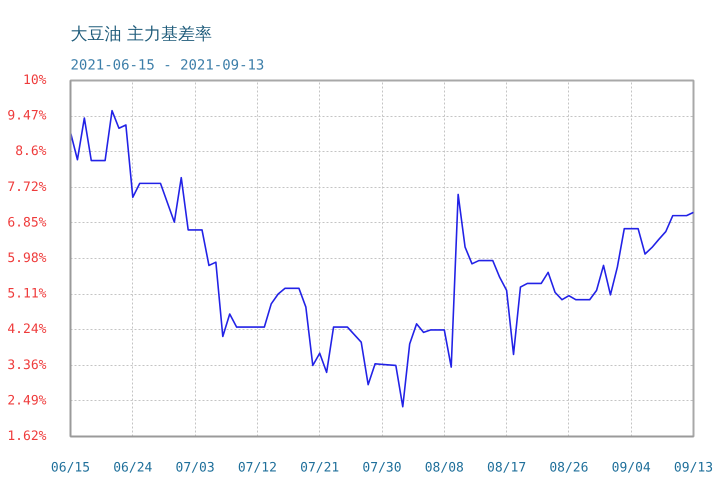 This screenshot has height=484, width=720. Describe the element at coordinates (444, 468) in the screenshot. I see `x-tick-label: 08/08` at that location.